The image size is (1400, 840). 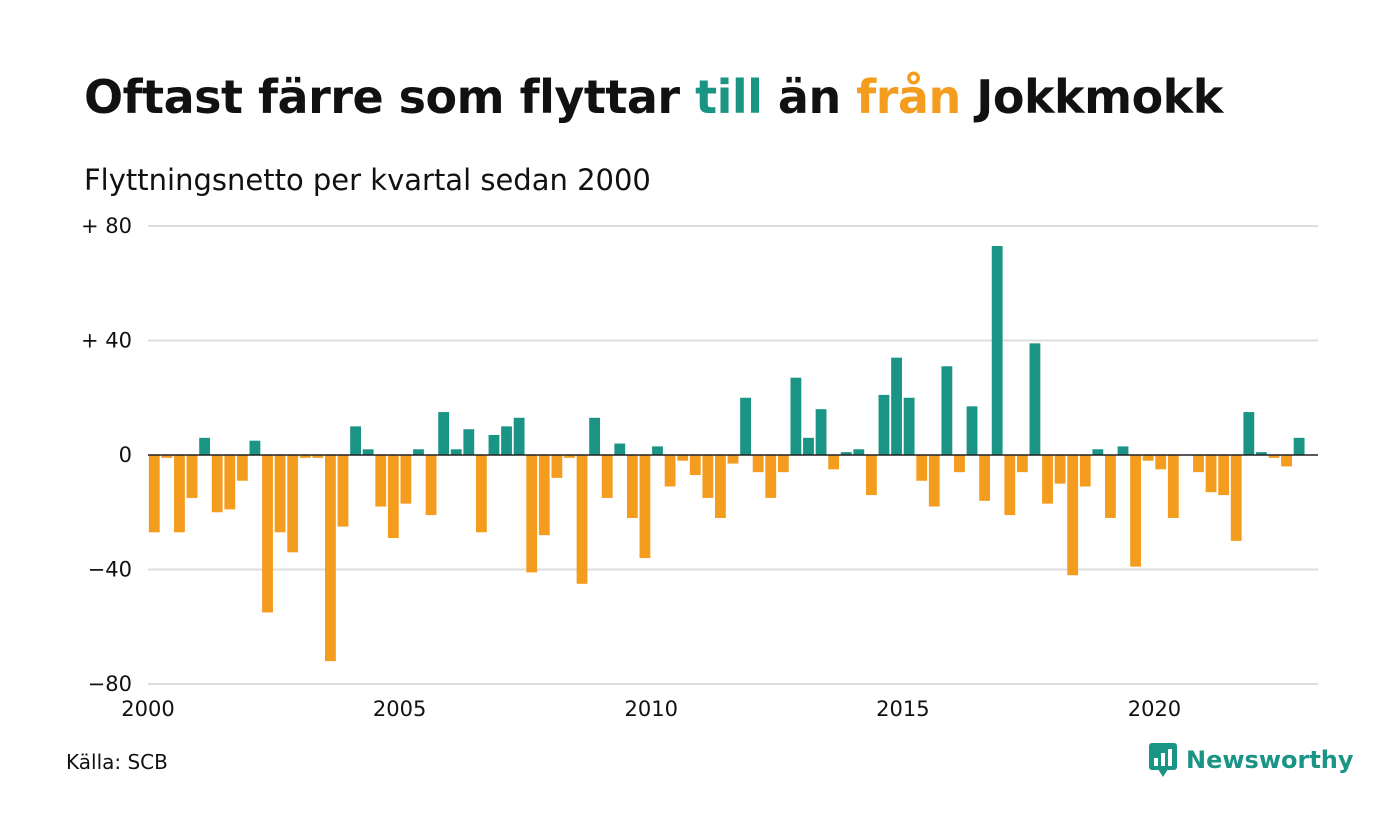 I want to click on newsworthy-logo-icon, so click(x=1163, y=760).